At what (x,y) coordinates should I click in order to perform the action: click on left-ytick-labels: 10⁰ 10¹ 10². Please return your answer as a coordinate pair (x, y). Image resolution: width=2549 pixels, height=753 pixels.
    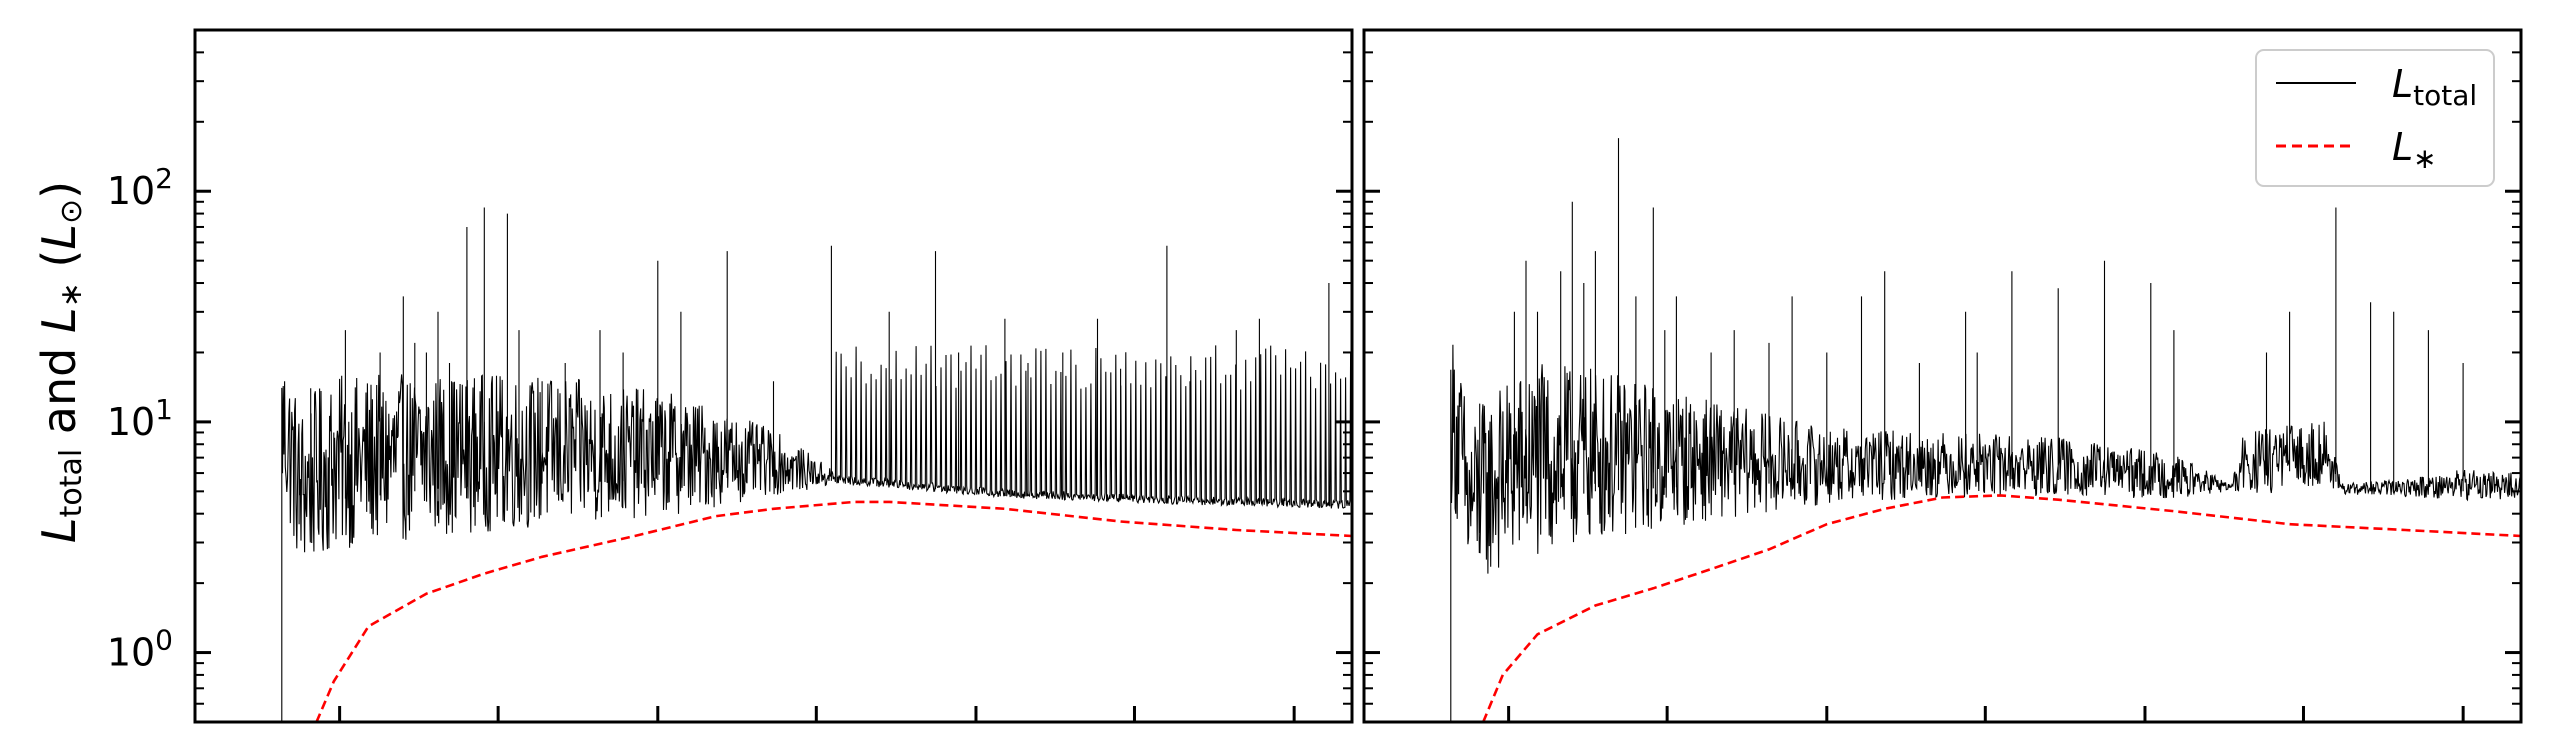
    Looking at the image, I should click on (140, 418).